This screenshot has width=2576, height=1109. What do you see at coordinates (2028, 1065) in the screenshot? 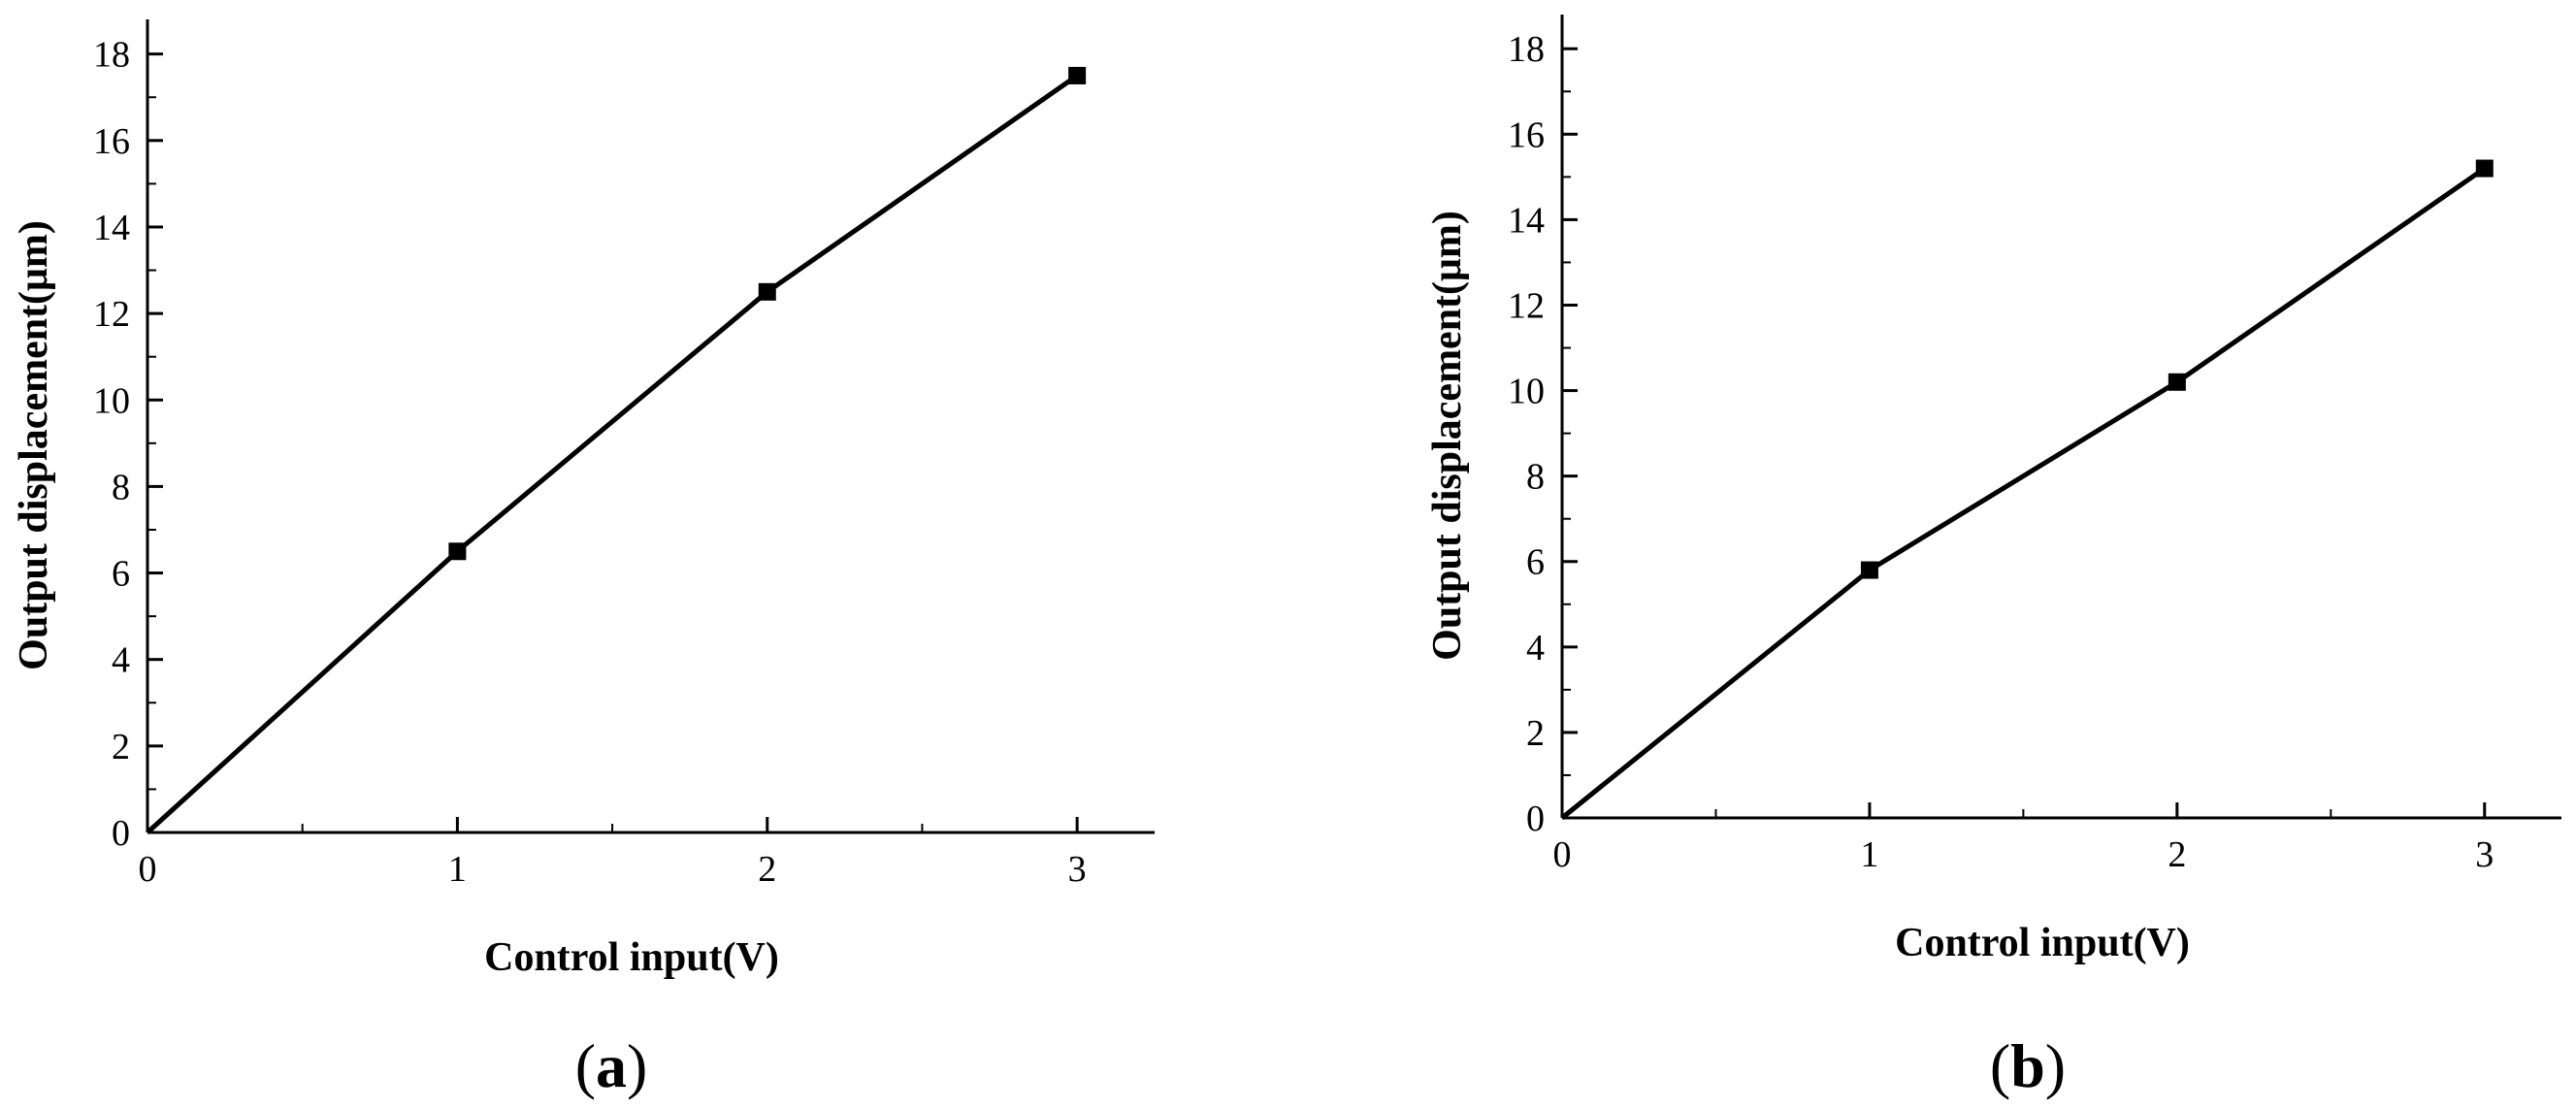
I see `panel-label-b: (b)` at bounding box center [2028, 1065].